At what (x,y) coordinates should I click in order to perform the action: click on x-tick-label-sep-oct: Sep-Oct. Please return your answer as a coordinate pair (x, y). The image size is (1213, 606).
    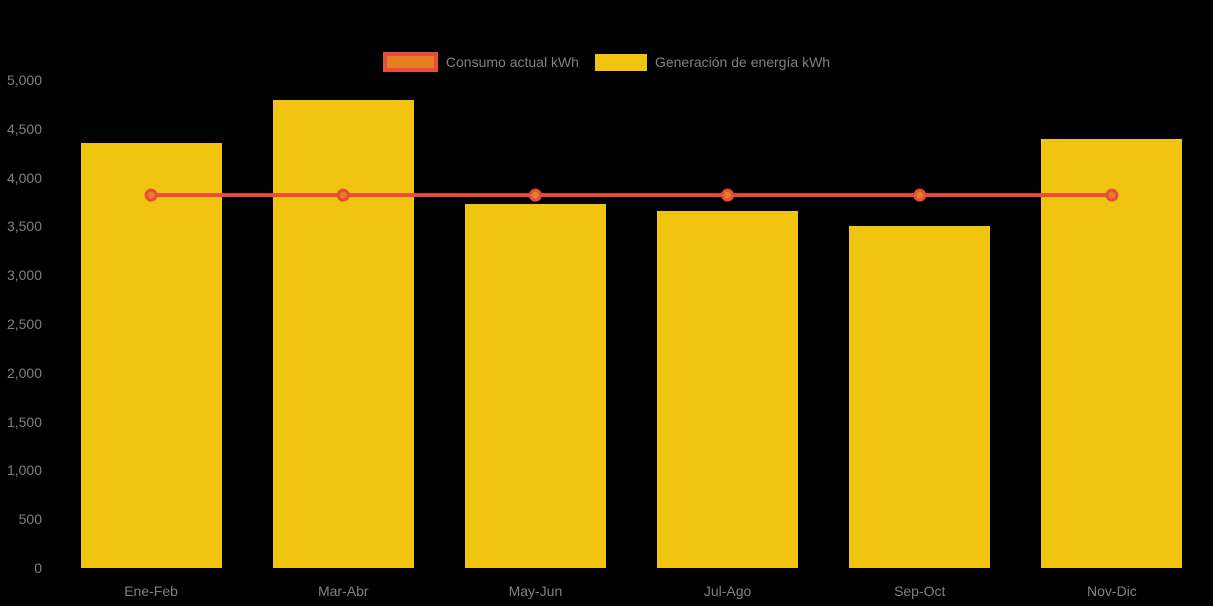
    Looking at the image, I should click on (920, 591).